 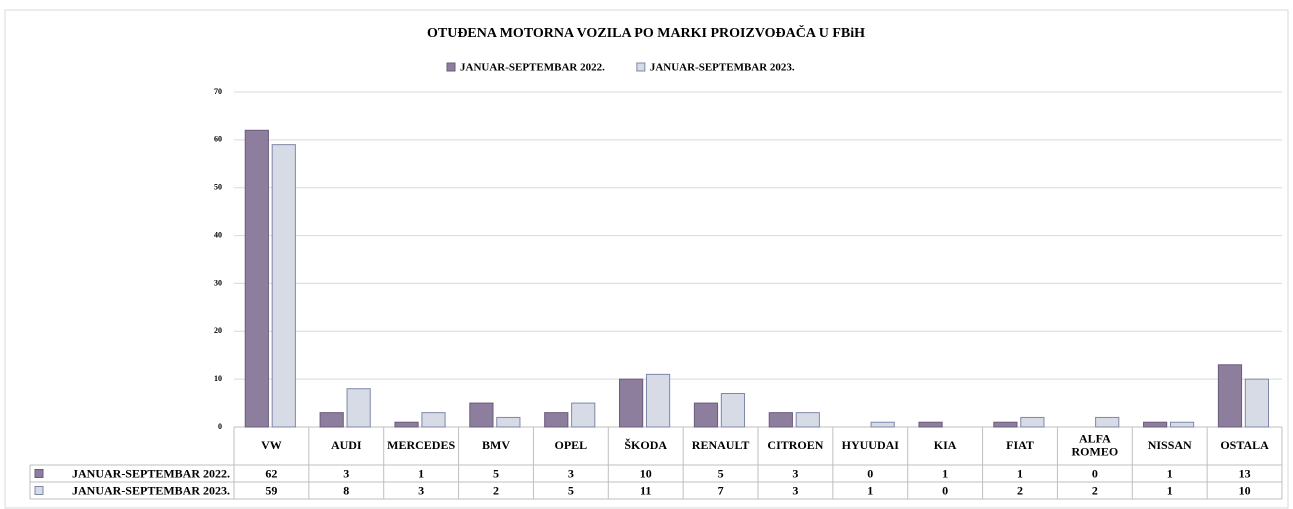 I want to click on x-tick-label: ALFA ROMEO, so click(x=1095, y=444).